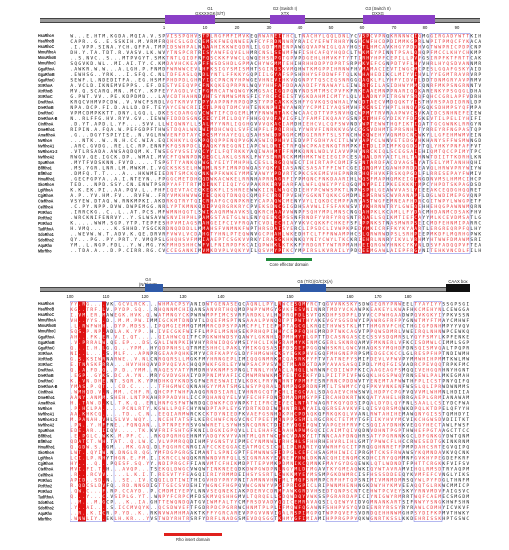 The height and width of the screenshot is (550, 509). Describe the element at coordinates (53, 387) in the screenshot. I see `sequence-name: DreRhoA-B` at that location.